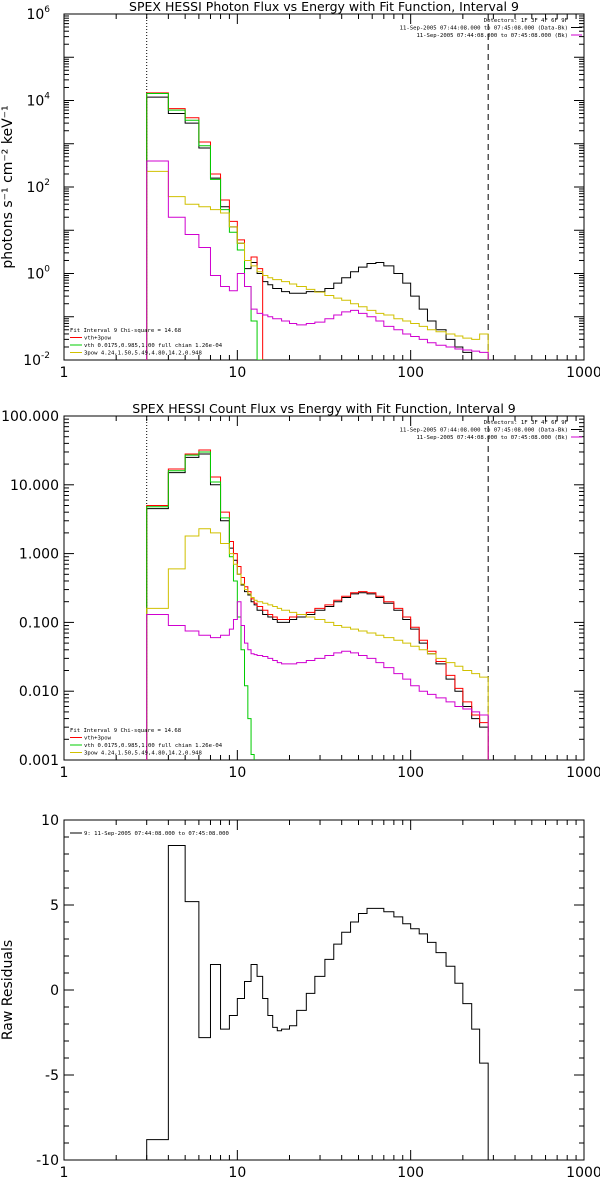  Describe the element at coordinates (38, 187) in the screenshot. I see `y-tick-label: 10²` at that location.